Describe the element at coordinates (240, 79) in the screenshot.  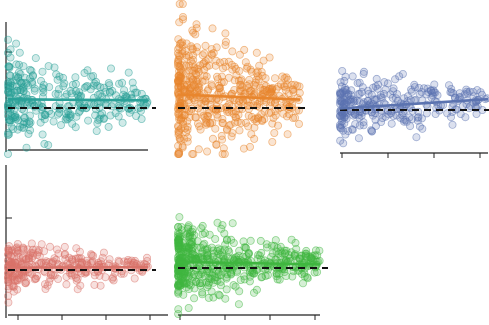
I see `panel-top-middle` at that location.